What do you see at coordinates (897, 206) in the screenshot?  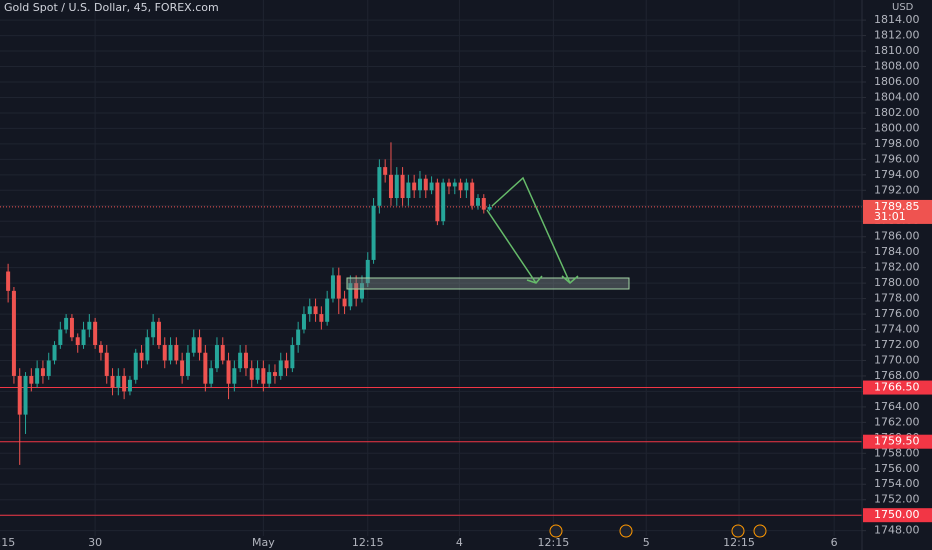 I see `last-price-label: 1789.85` at bounding box center [897, 206].